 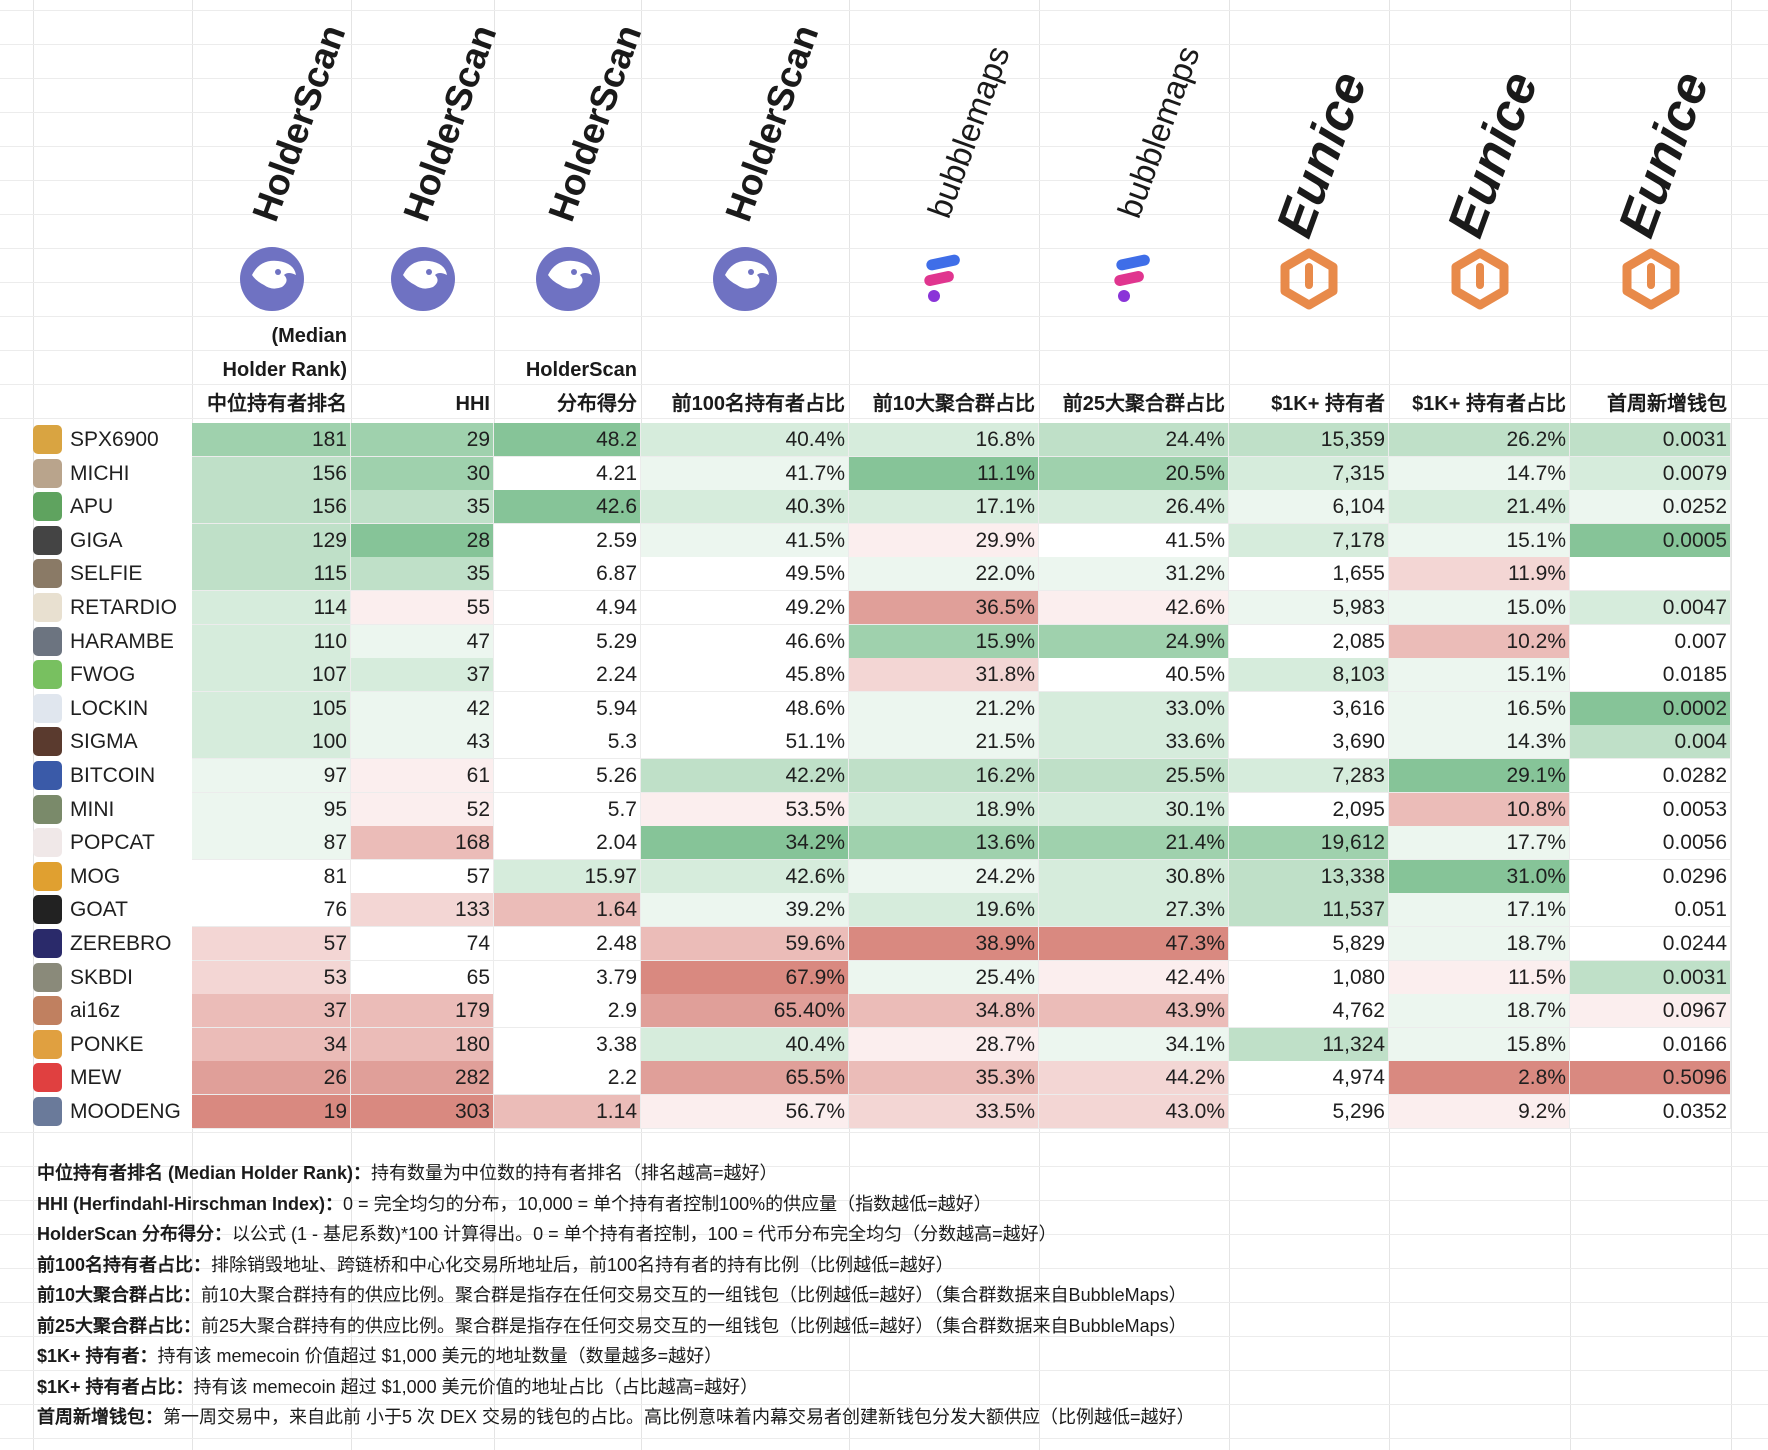 I want to click on cell-value: 0.0079, so click(x=1694, y=473).